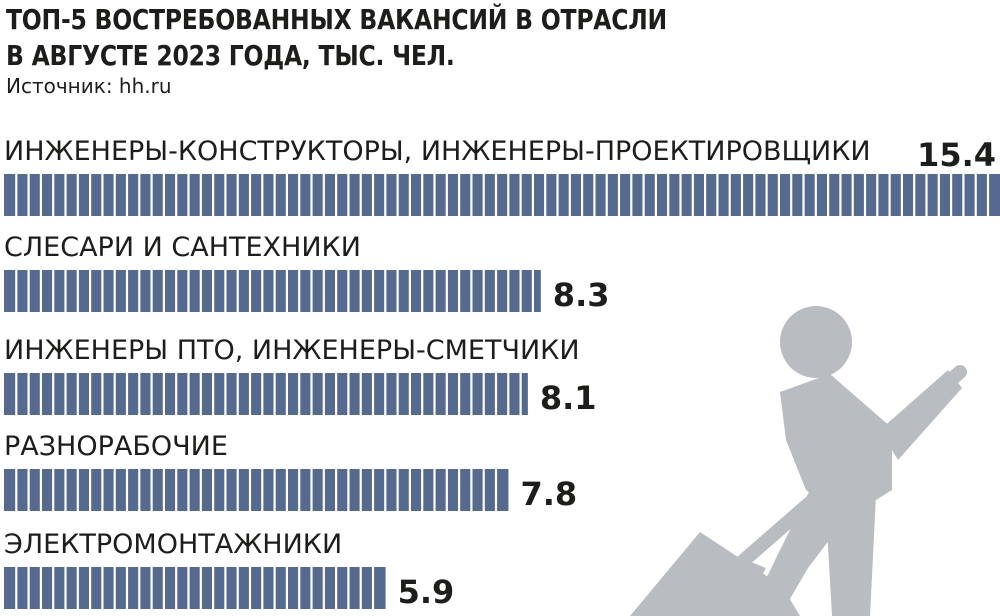 The height and width of the screenshot is (616, 1000). I want to click on value-label: 8.3, so click(581, 295).